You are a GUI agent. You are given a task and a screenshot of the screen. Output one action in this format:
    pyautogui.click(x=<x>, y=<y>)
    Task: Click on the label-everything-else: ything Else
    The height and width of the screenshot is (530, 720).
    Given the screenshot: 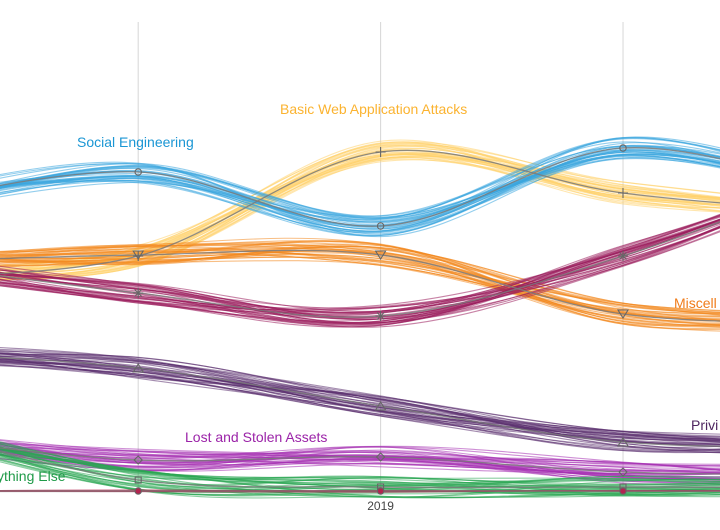 What is the action you would take?
    pyautogui.click(x=33, y=476)
    